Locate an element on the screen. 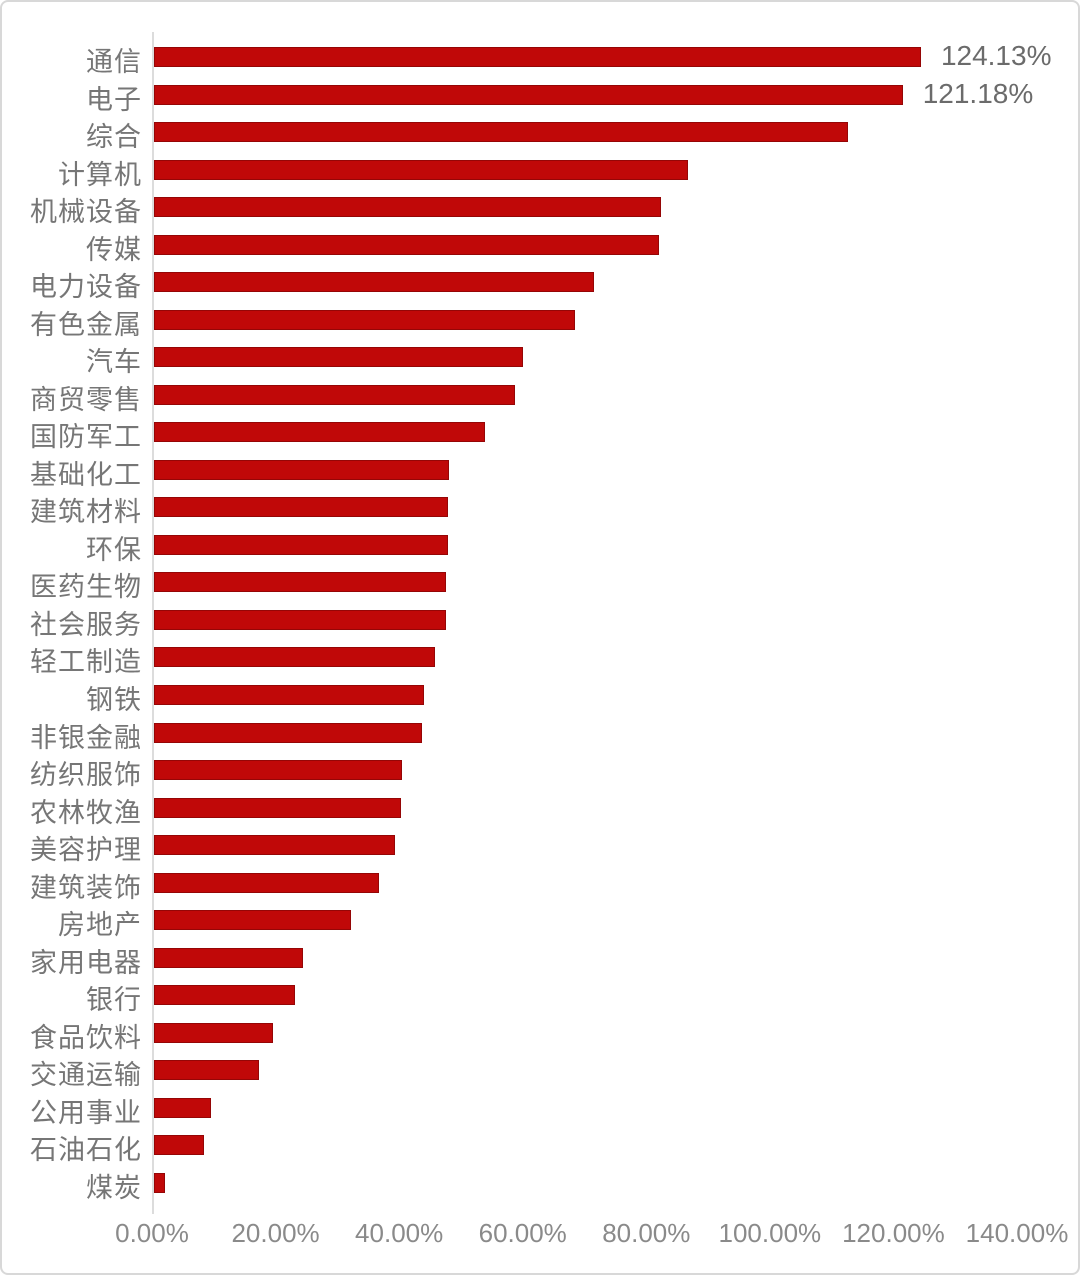 The image size is (1080, 1275). category-label: 医药生物 is located at coordinates (86, 587).